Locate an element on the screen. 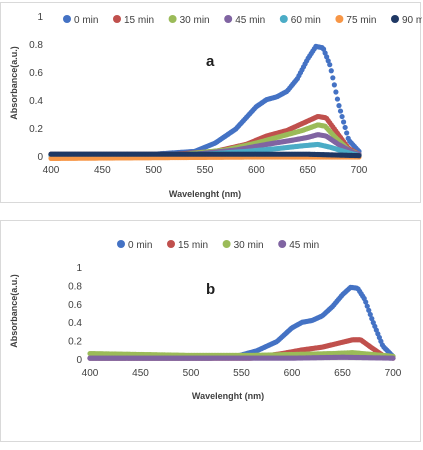 This screenshot has width=423, height=450. legend-label: 60 min is located at coordinates (306, 20).